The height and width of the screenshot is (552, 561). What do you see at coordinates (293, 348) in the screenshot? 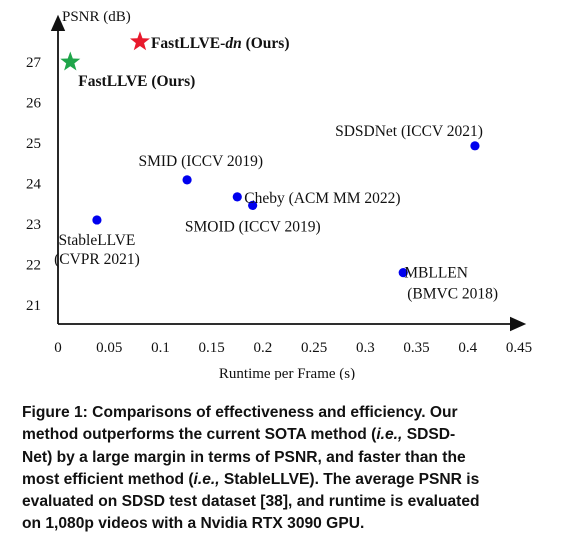
I see `x-tick-labels: 0 0.05 0.1 0.15 0.2 0.25 0.3 0.35 0.4 0.45` at bounding box center [293, 348].